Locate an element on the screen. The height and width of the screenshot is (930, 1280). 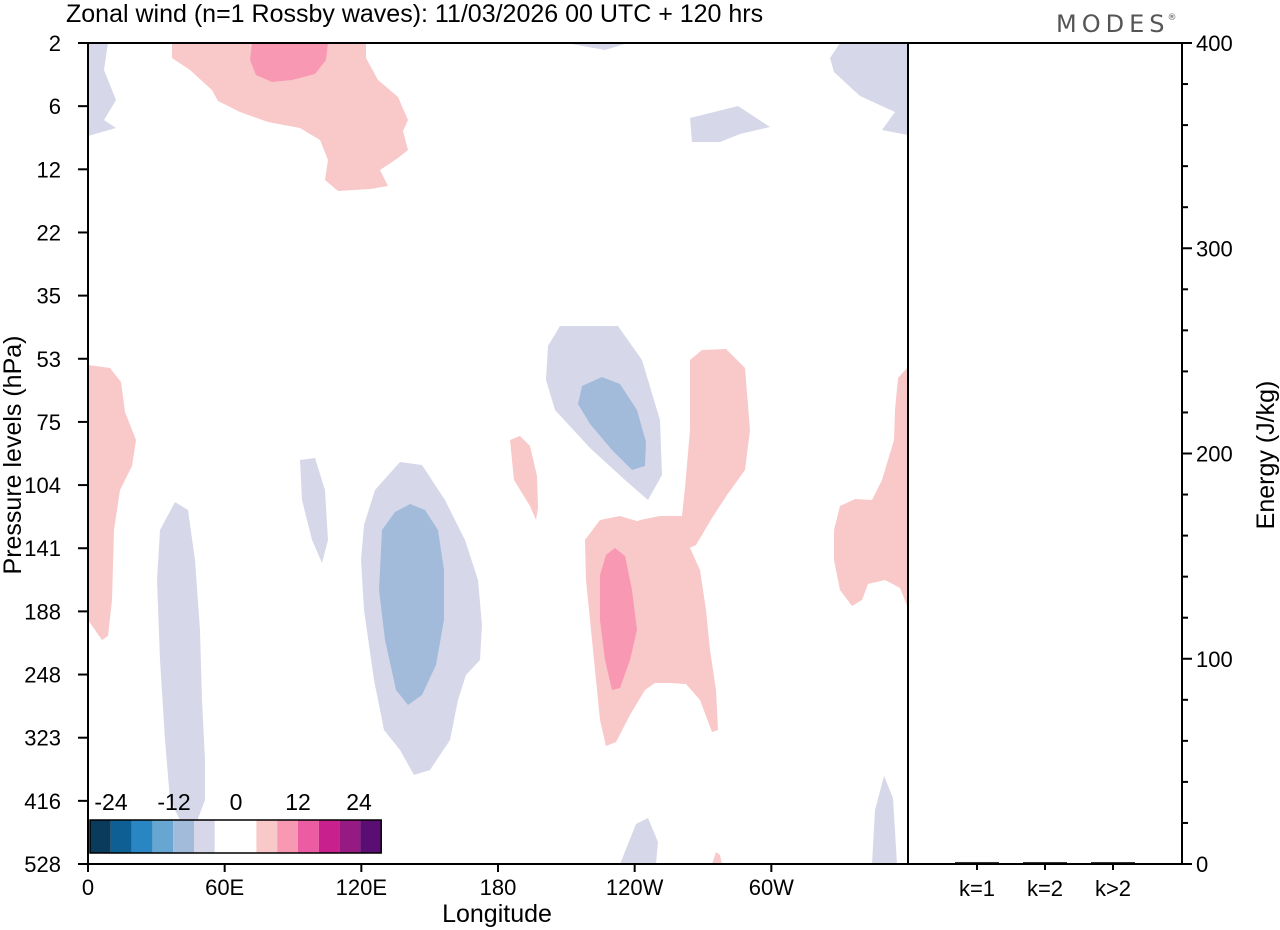
negative-anomaly-top-left-edge is located at coordinates (102, 89).